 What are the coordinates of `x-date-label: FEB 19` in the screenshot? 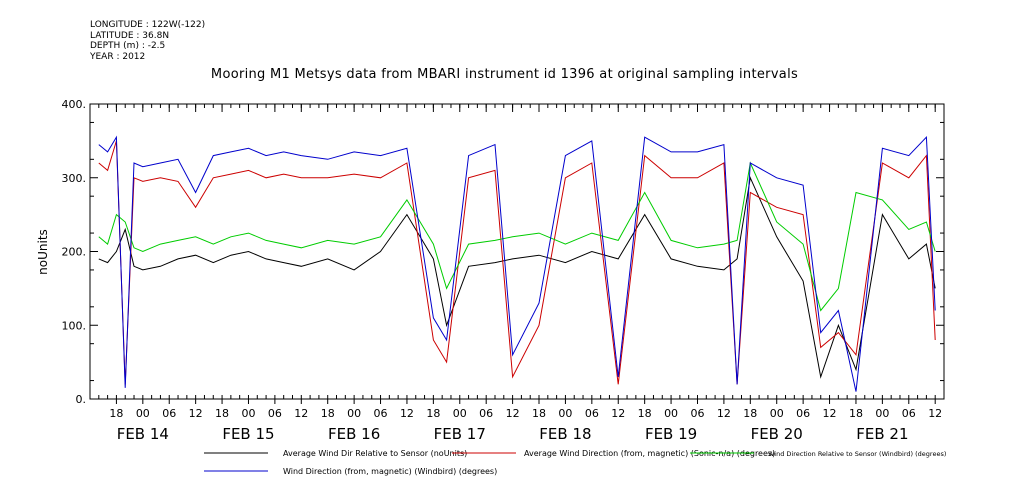 It's located at (671, 434).